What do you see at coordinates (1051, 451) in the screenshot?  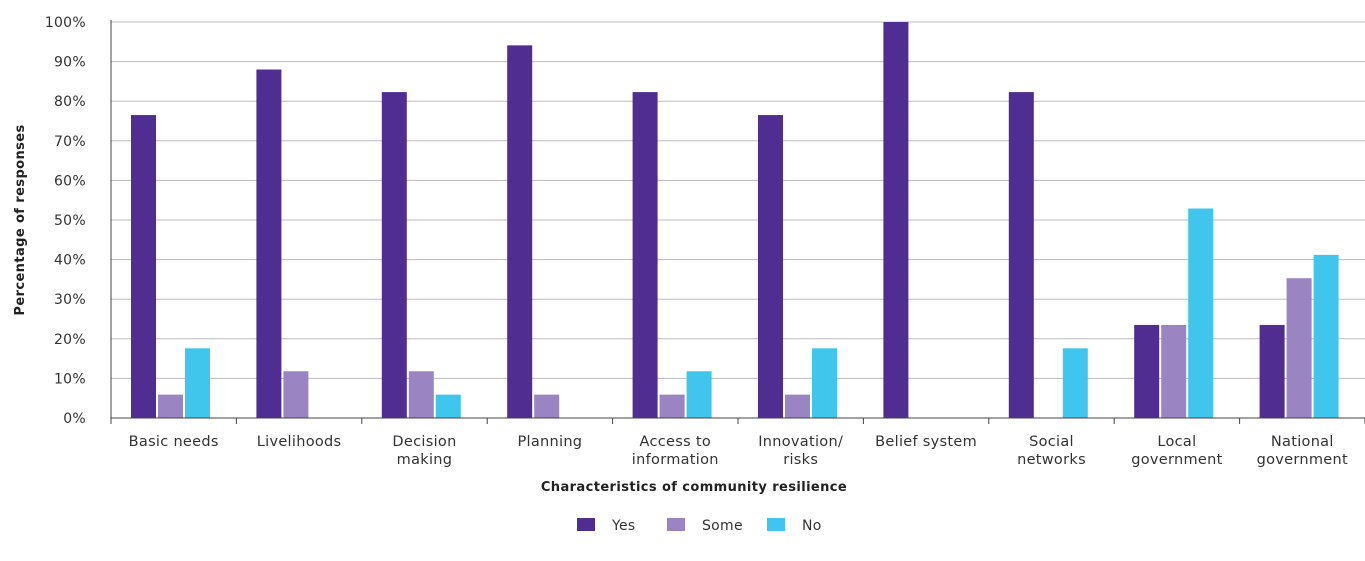 I see `x-category-label: Social networks` at bounding box center [1051, 451].